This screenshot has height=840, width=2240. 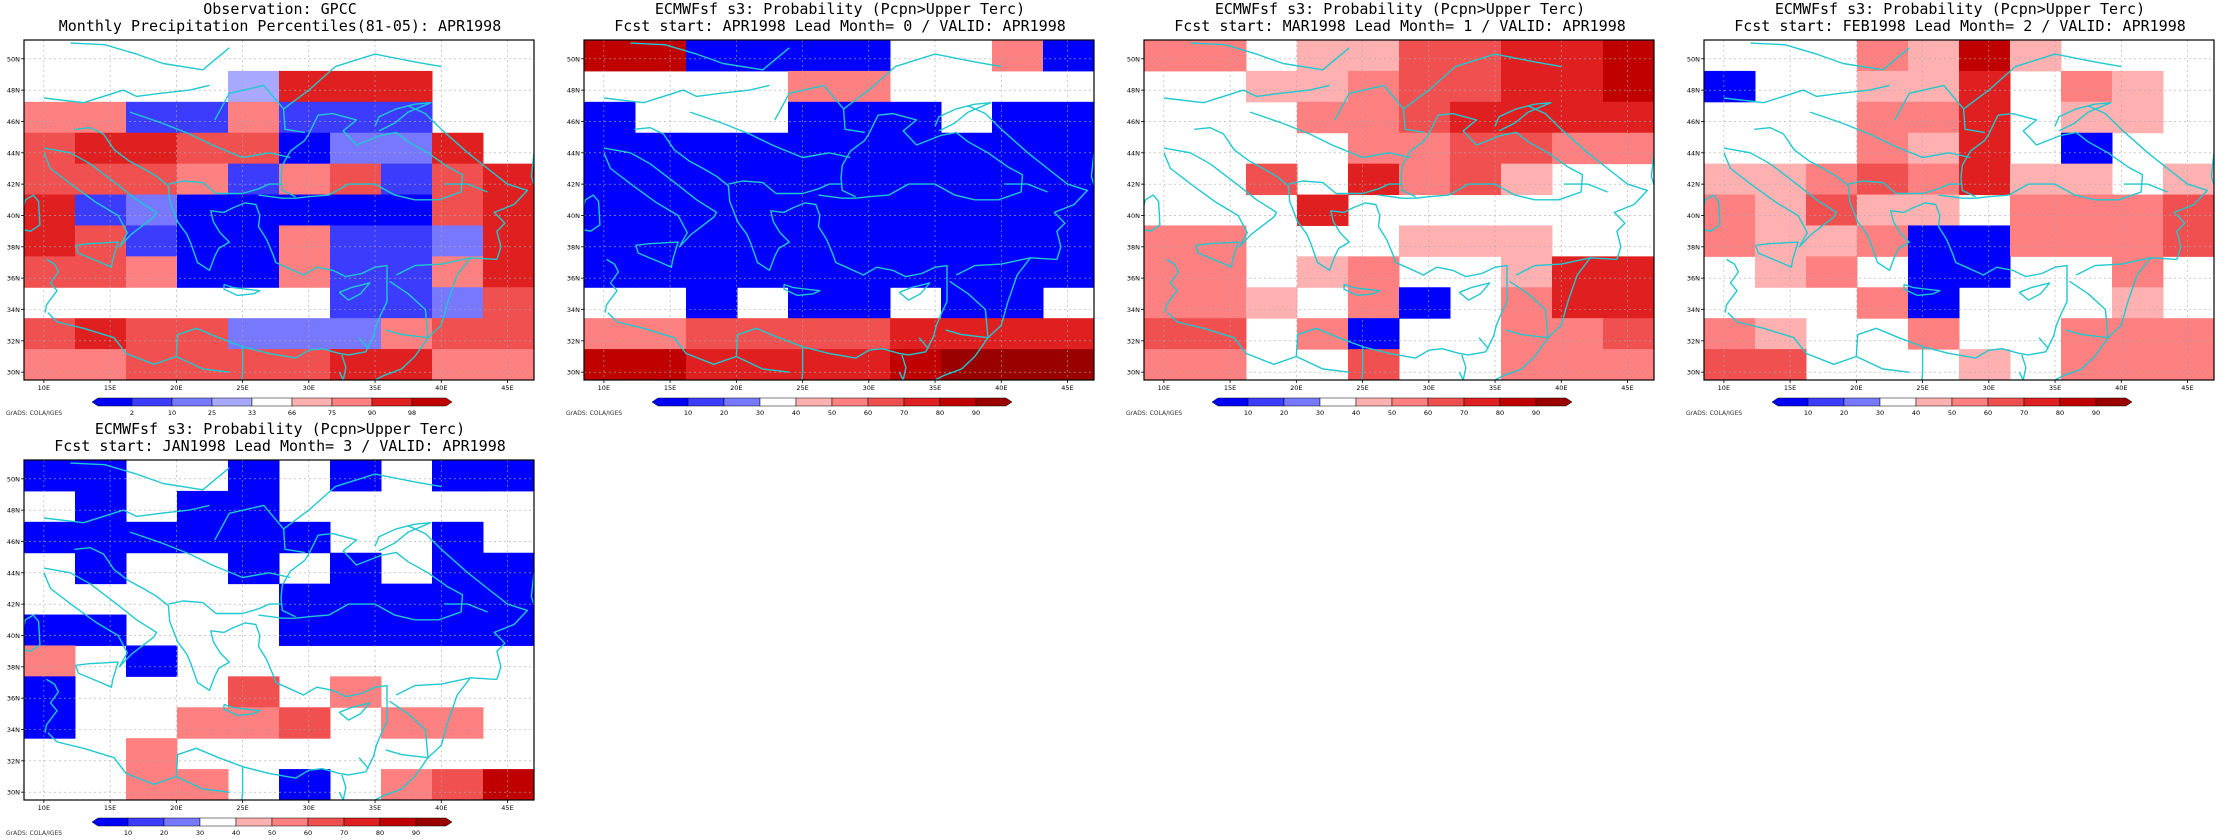 I want to click on colorbar-label: 25, so click(x=212, y=413).